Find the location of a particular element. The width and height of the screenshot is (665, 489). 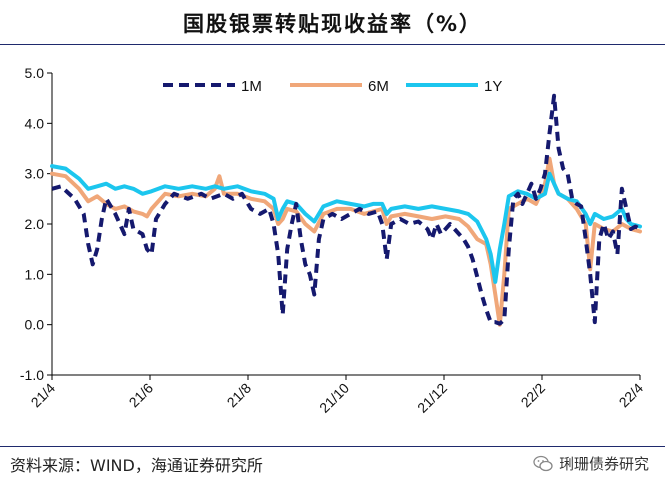

x-tick-label: 22/4 is located at coordinates (631, 395).